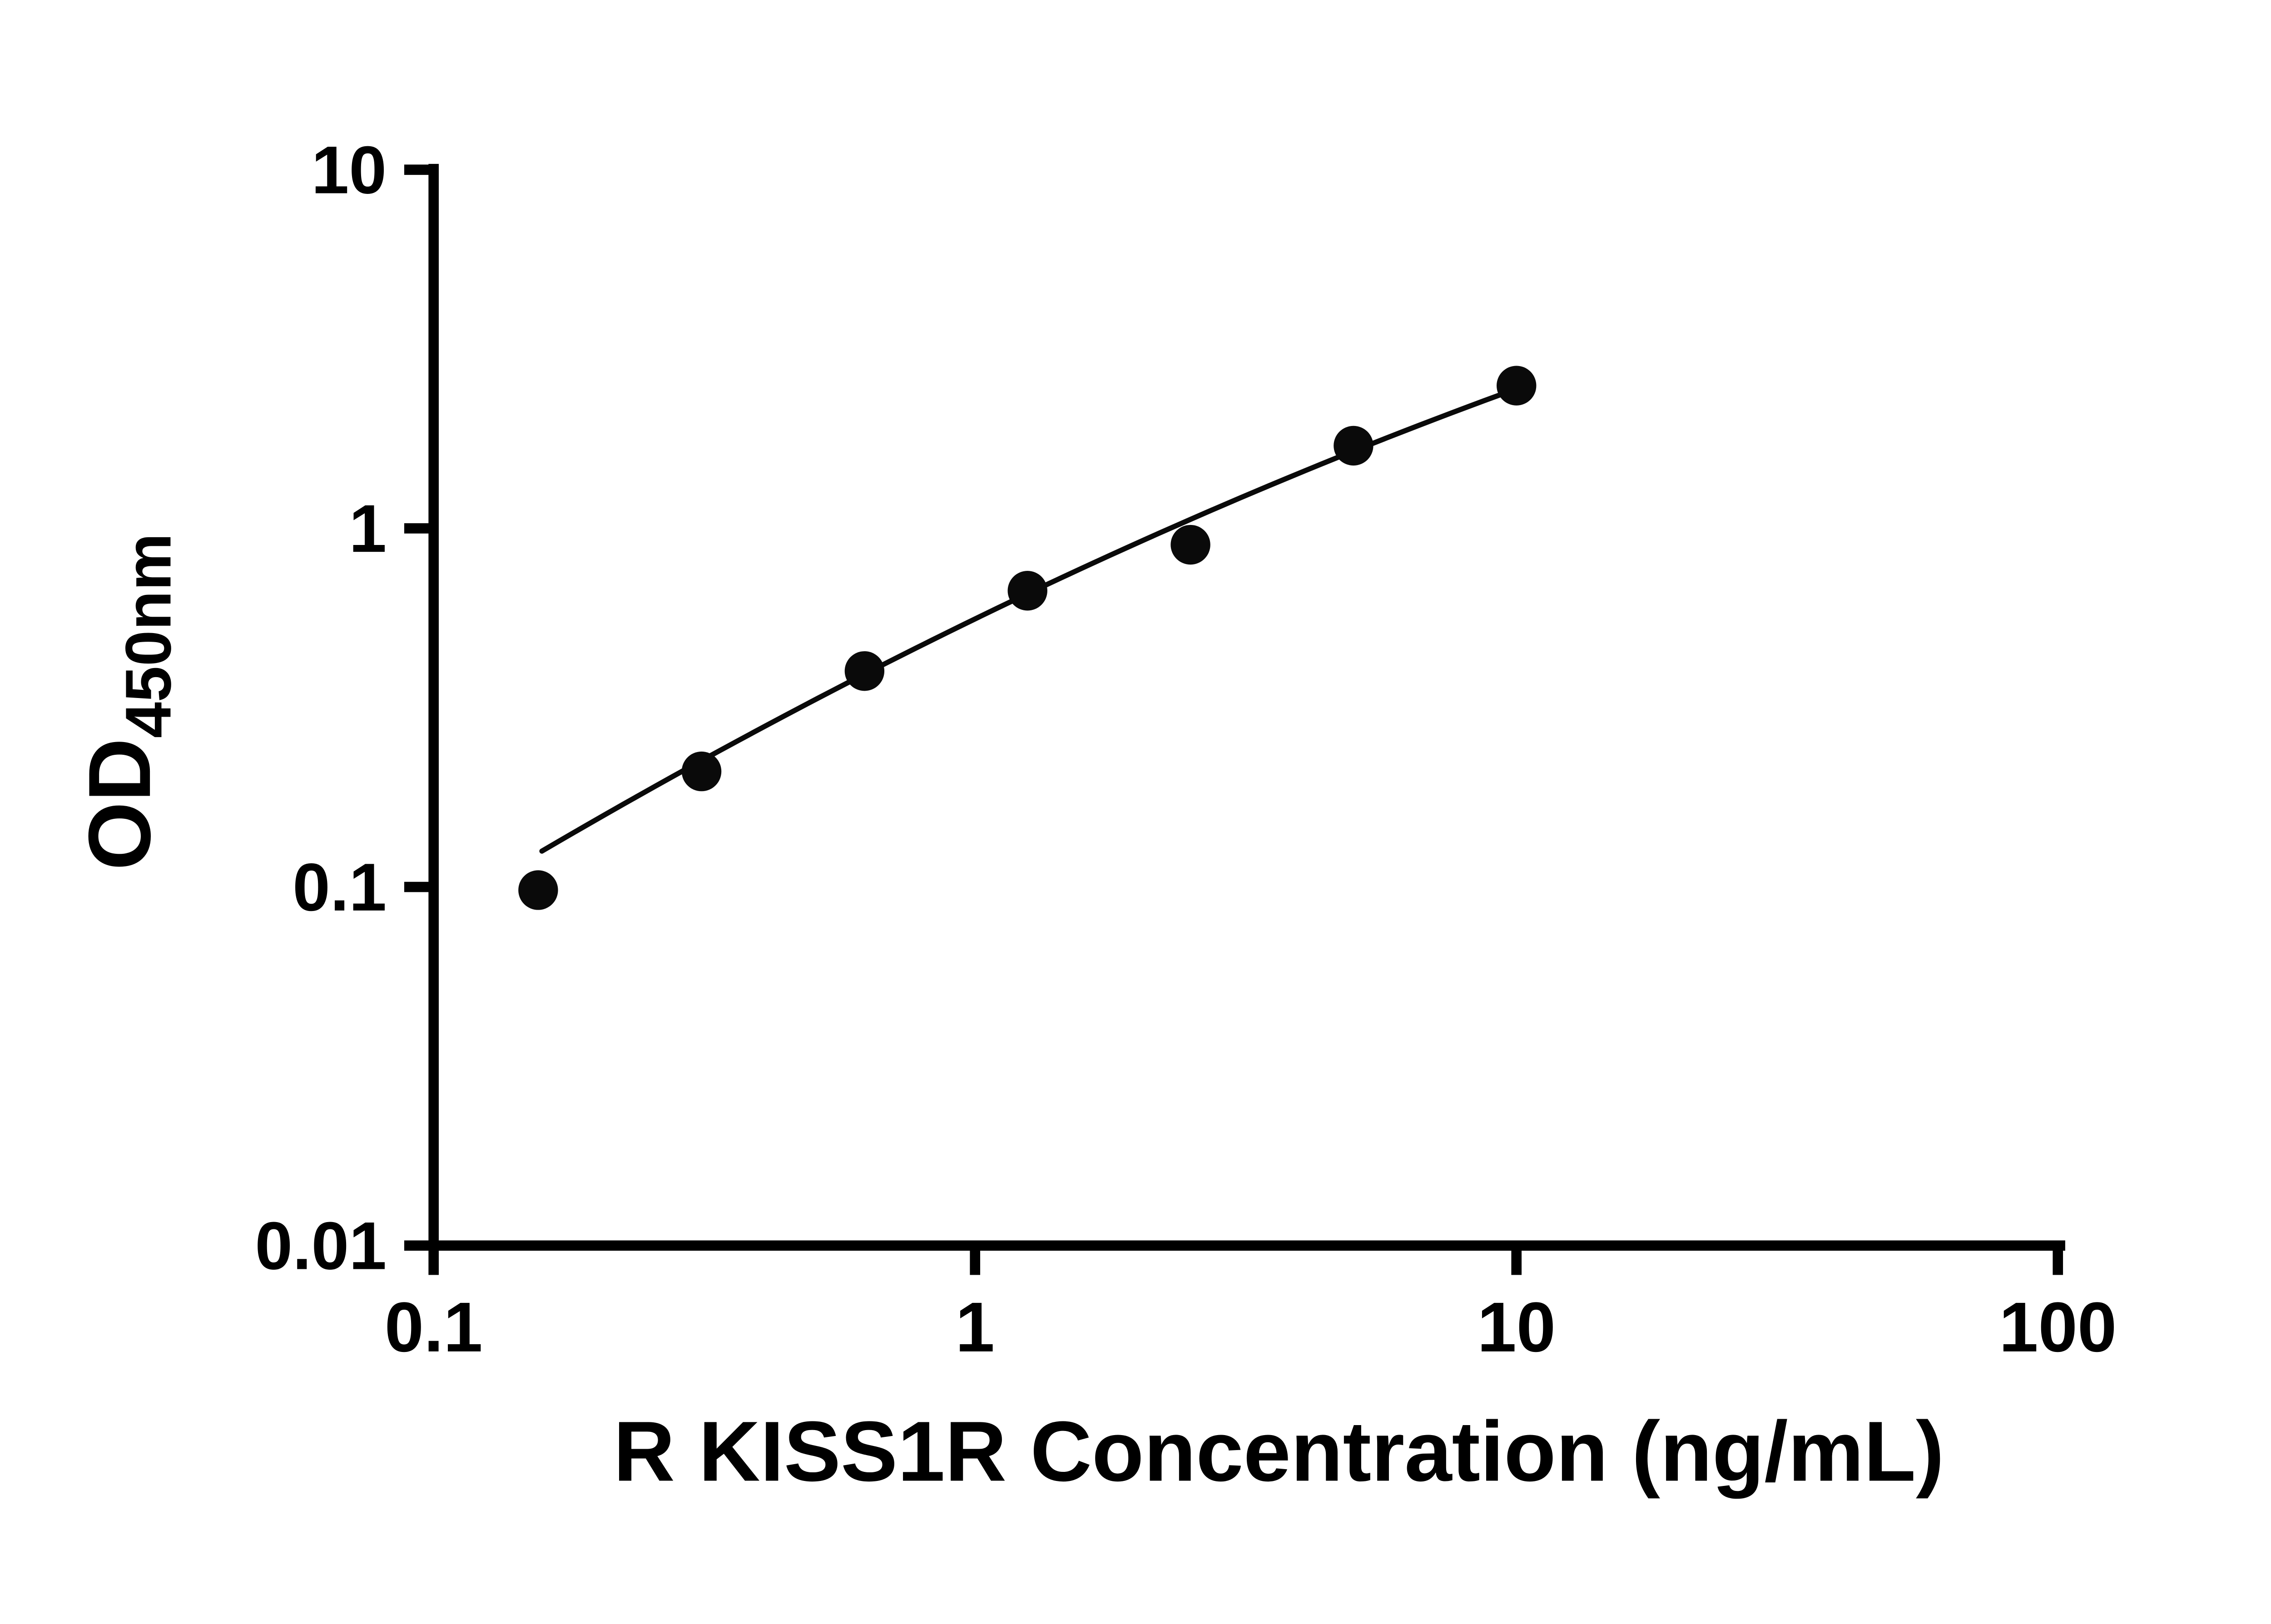 The image size is (2271, 1624). I want to click on x-tick-label: 1, so click(975, 1327).